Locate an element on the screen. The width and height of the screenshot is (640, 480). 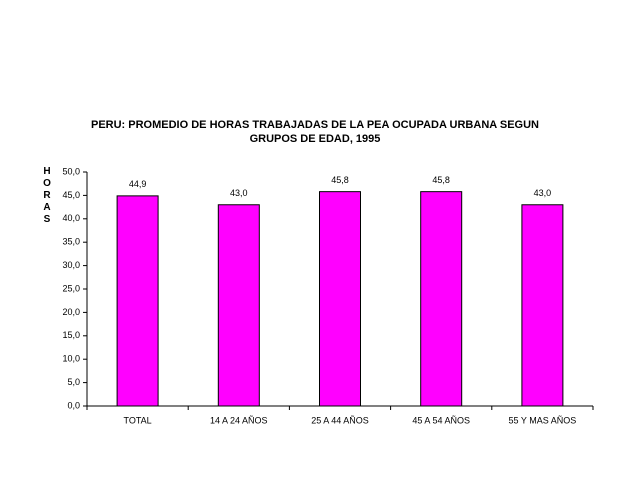
x-tick-label: TOTAL is located at coordinates (138, 420).